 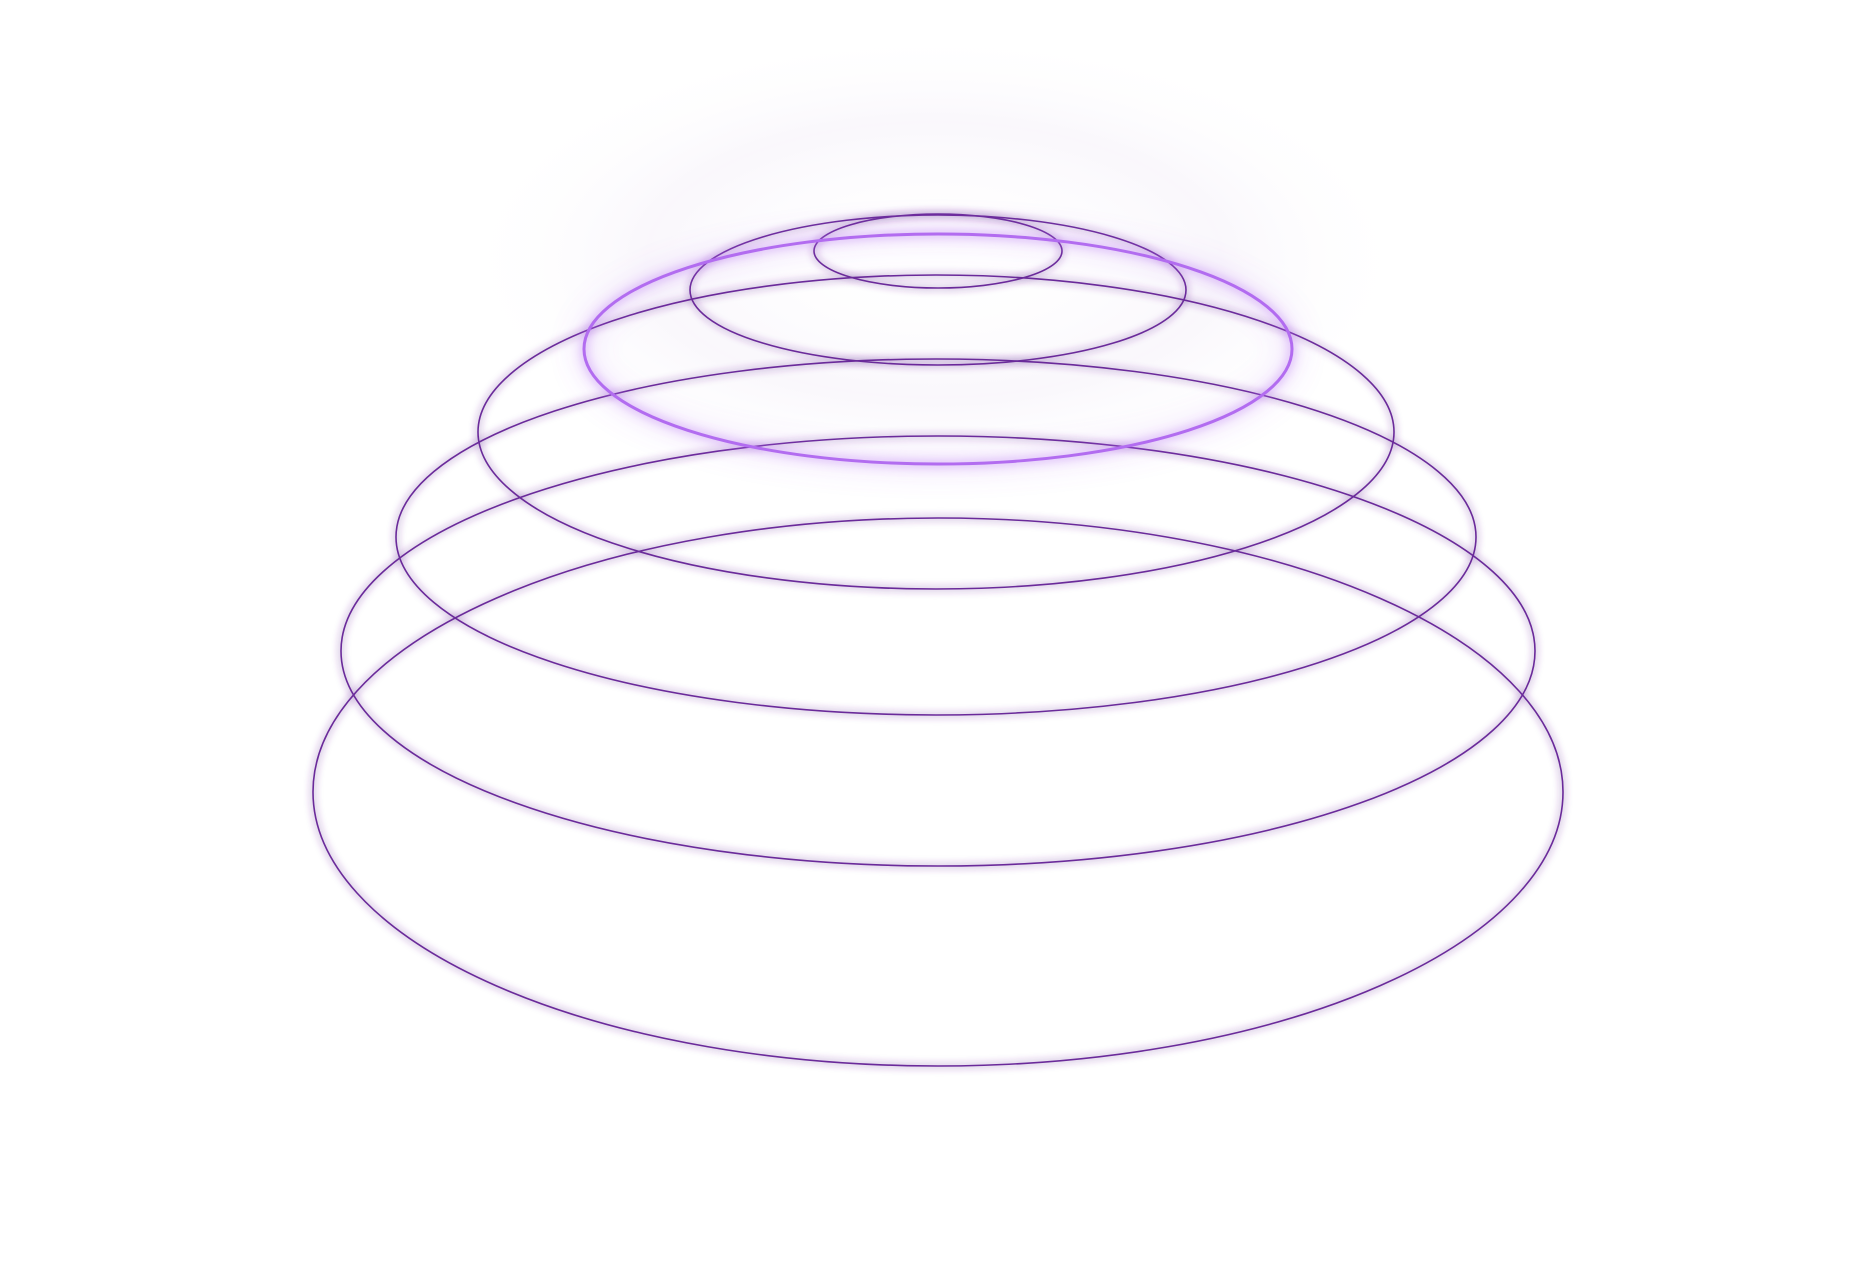 I want to click on ring-1-top, so click(x=938, y=251).